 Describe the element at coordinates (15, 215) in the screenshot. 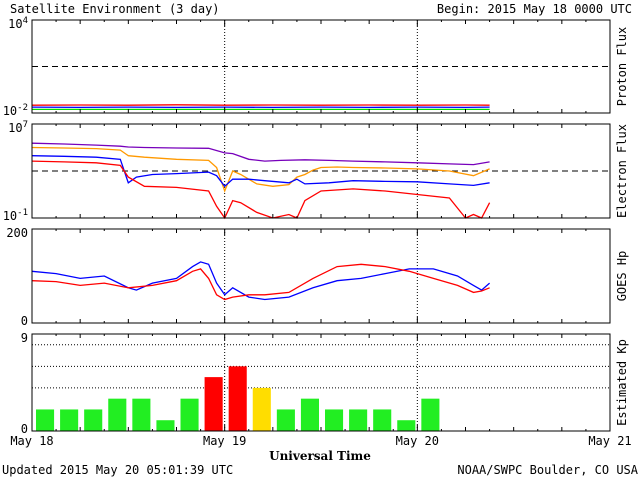

I see `y-tick-label-1: 10-1` at that location.